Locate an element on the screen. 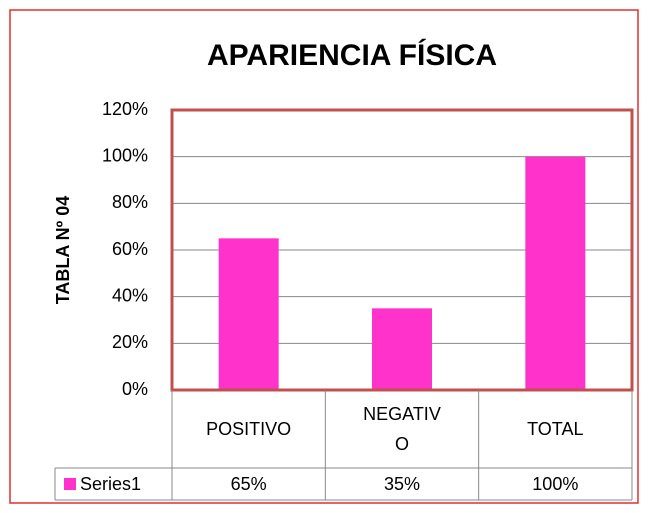  category-label: TOTAL is located at coordinates (555, 429).